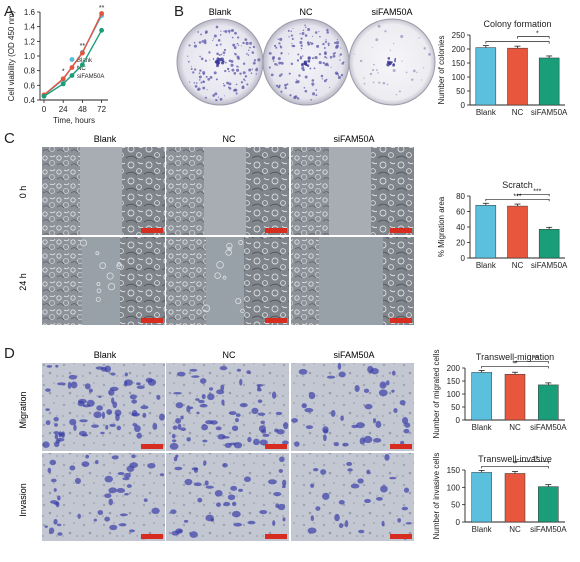 Image resolution: width=580 pixels, height=562 pixels. I want to click on growth-ytick-label: 1.6, so click(30, 12).